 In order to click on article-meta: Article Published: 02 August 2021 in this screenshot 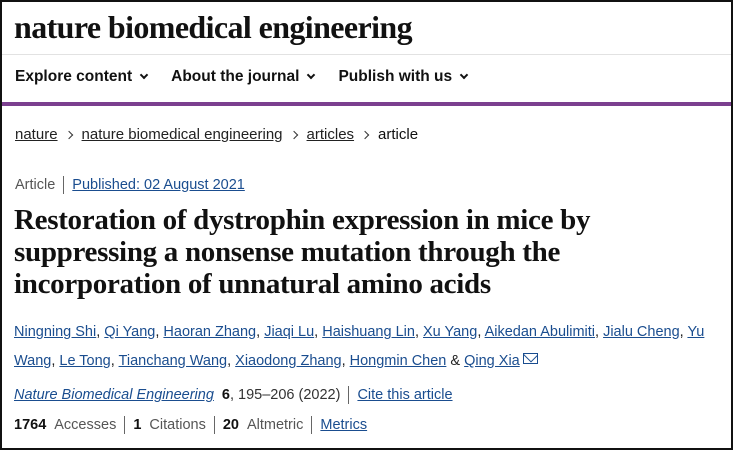, I will do `click(130, 185)`.